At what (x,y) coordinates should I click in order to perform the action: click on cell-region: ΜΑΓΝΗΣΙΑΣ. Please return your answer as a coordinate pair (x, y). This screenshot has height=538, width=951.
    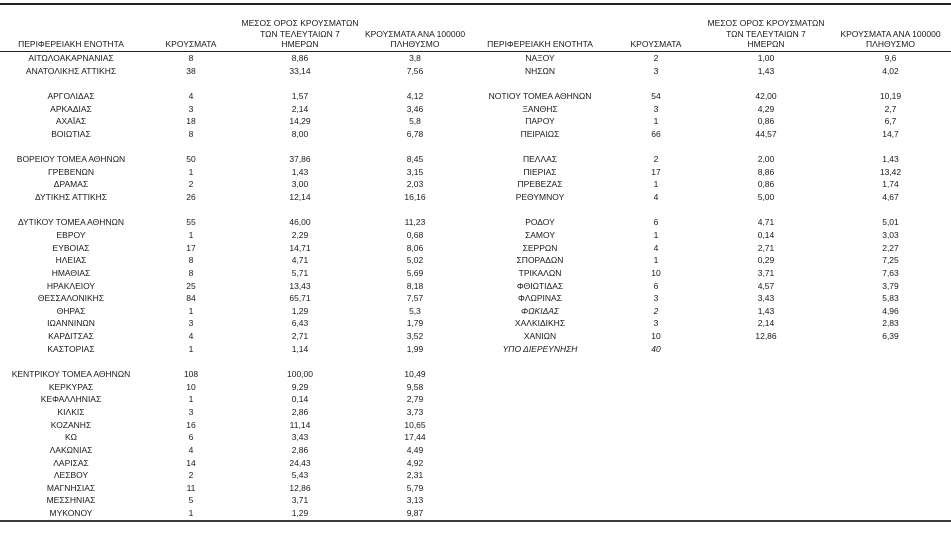
    Looking at the image, I should click on (71, 487).